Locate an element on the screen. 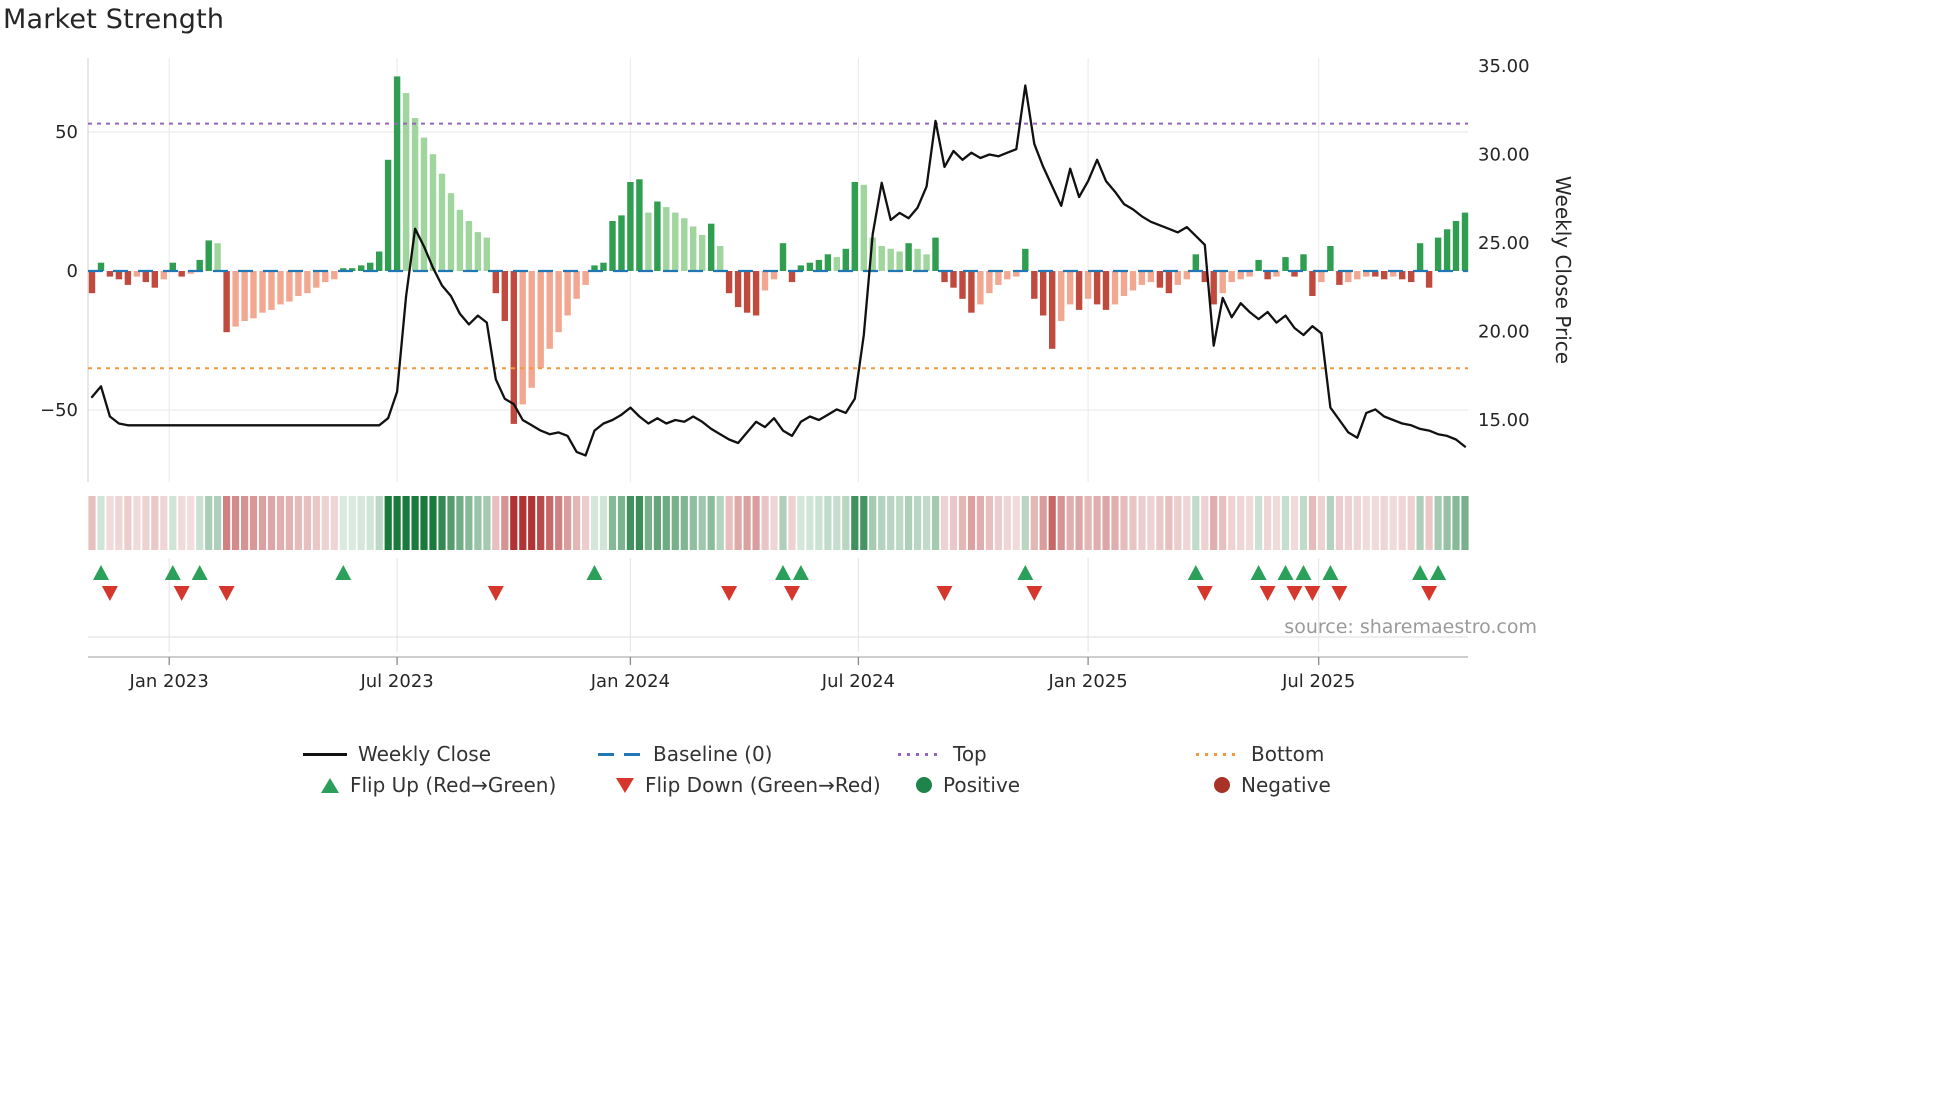 The height and width of the screenshot is (1102, 1960). x-tick-label: Jan 2024 is located at coordinates (630, 681).